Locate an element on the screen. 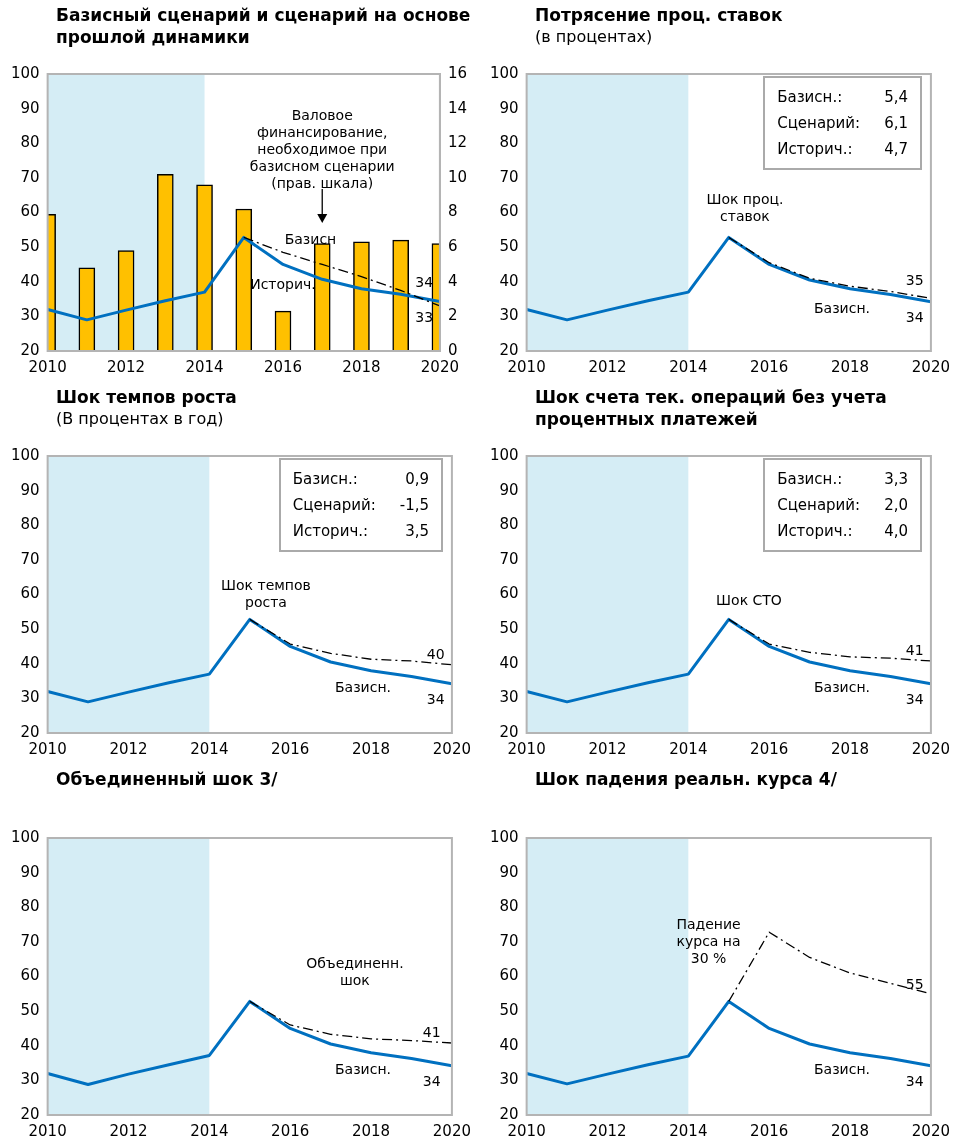 The height and width of the screenshot is (1147, 958). chart-subtitle: (В процентах в год) is located at coordinates (140, 419).